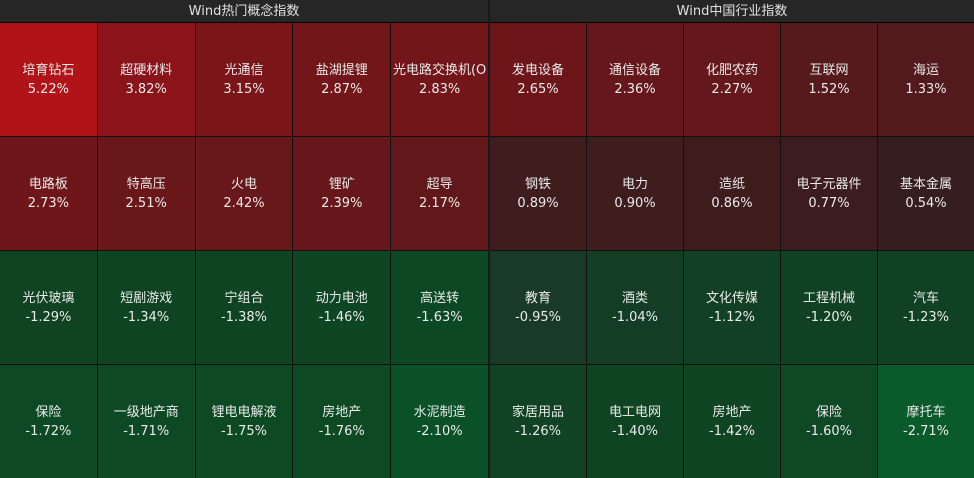 The image size is (974, 478). I want to click on cell: 电力 0.90%, so click(635, 193).